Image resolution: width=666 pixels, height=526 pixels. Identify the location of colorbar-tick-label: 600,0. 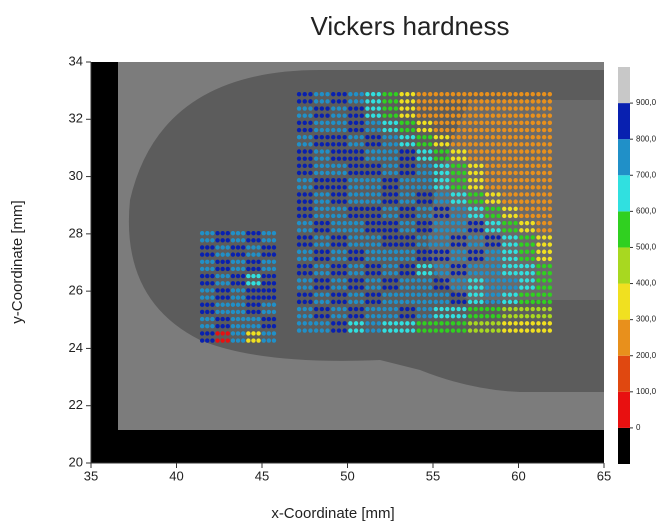
(646, 210).